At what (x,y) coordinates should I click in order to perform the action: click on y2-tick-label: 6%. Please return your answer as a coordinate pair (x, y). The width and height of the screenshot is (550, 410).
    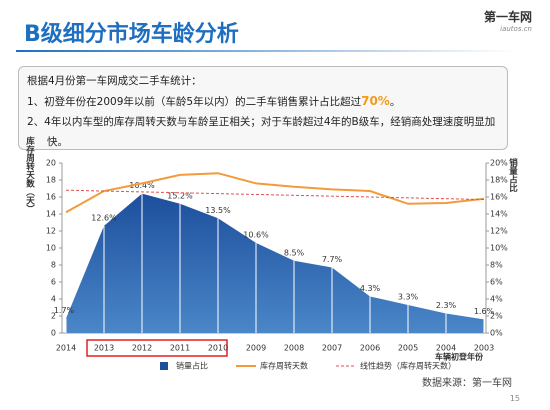
    Looking at the image, I should click on (496, 282).